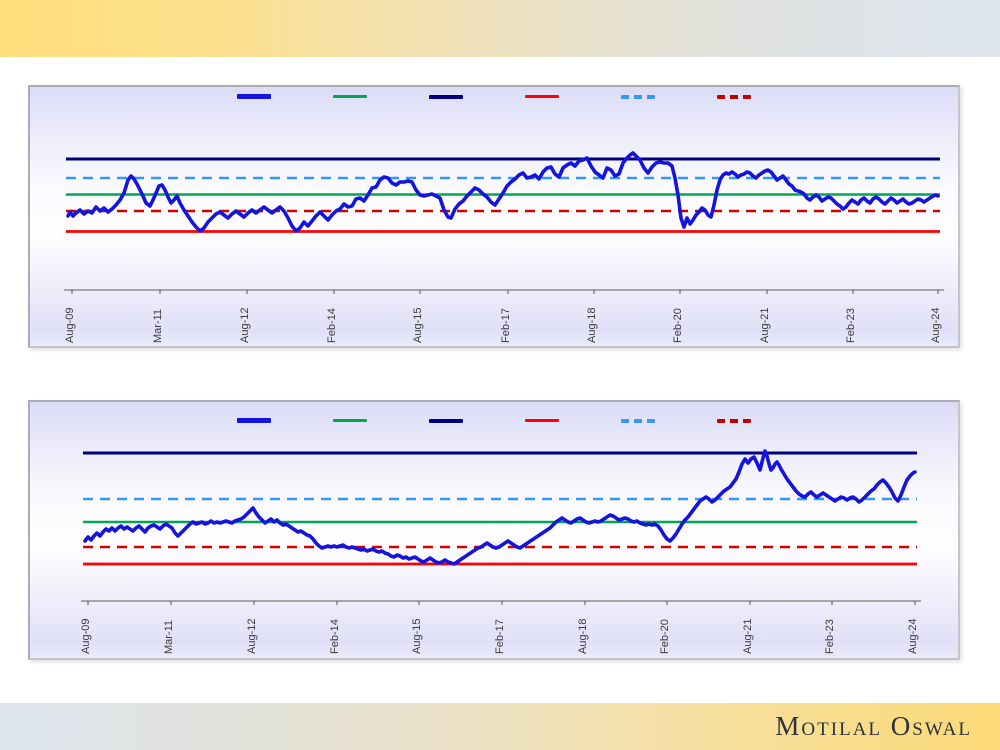 The height and width of the screenshot is (750, 1000). What do you see at coordinates (500, 726) in the screenshot?
I see `footer-gradient-bar: Motilal Oswal` at bounding box center [500, 726].